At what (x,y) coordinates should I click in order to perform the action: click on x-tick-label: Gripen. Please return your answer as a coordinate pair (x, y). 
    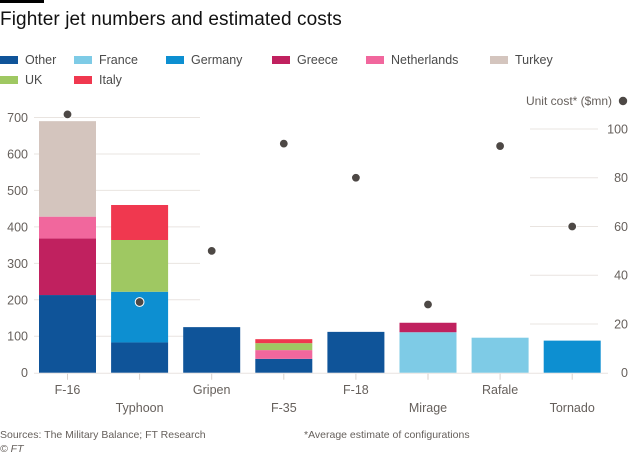
    Looking at the image, I should click on (212, 390).